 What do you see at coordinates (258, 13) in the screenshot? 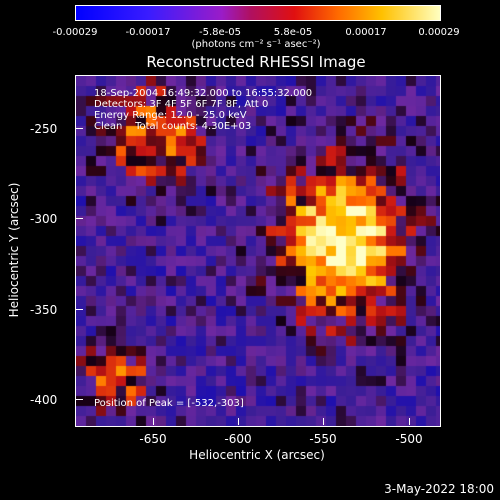
I see `colorbar` at bounding box center [258, 13].